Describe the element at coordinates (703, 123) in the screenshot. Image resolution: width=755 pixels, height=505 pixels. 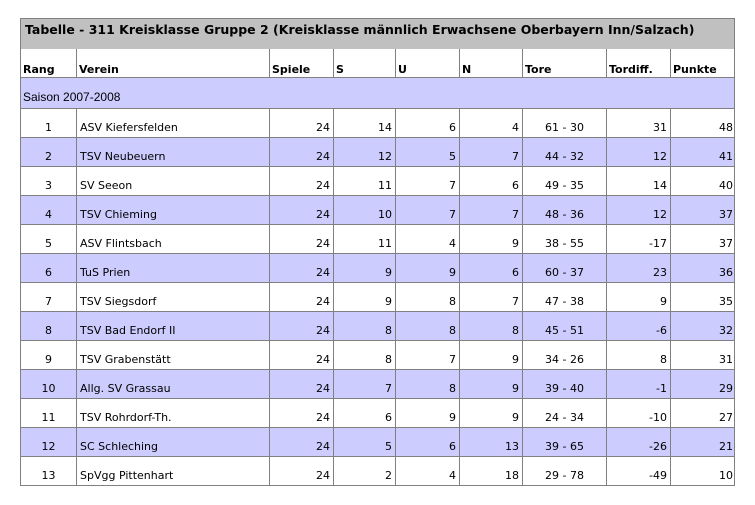
I see `cell-punkte: 48` at that location.